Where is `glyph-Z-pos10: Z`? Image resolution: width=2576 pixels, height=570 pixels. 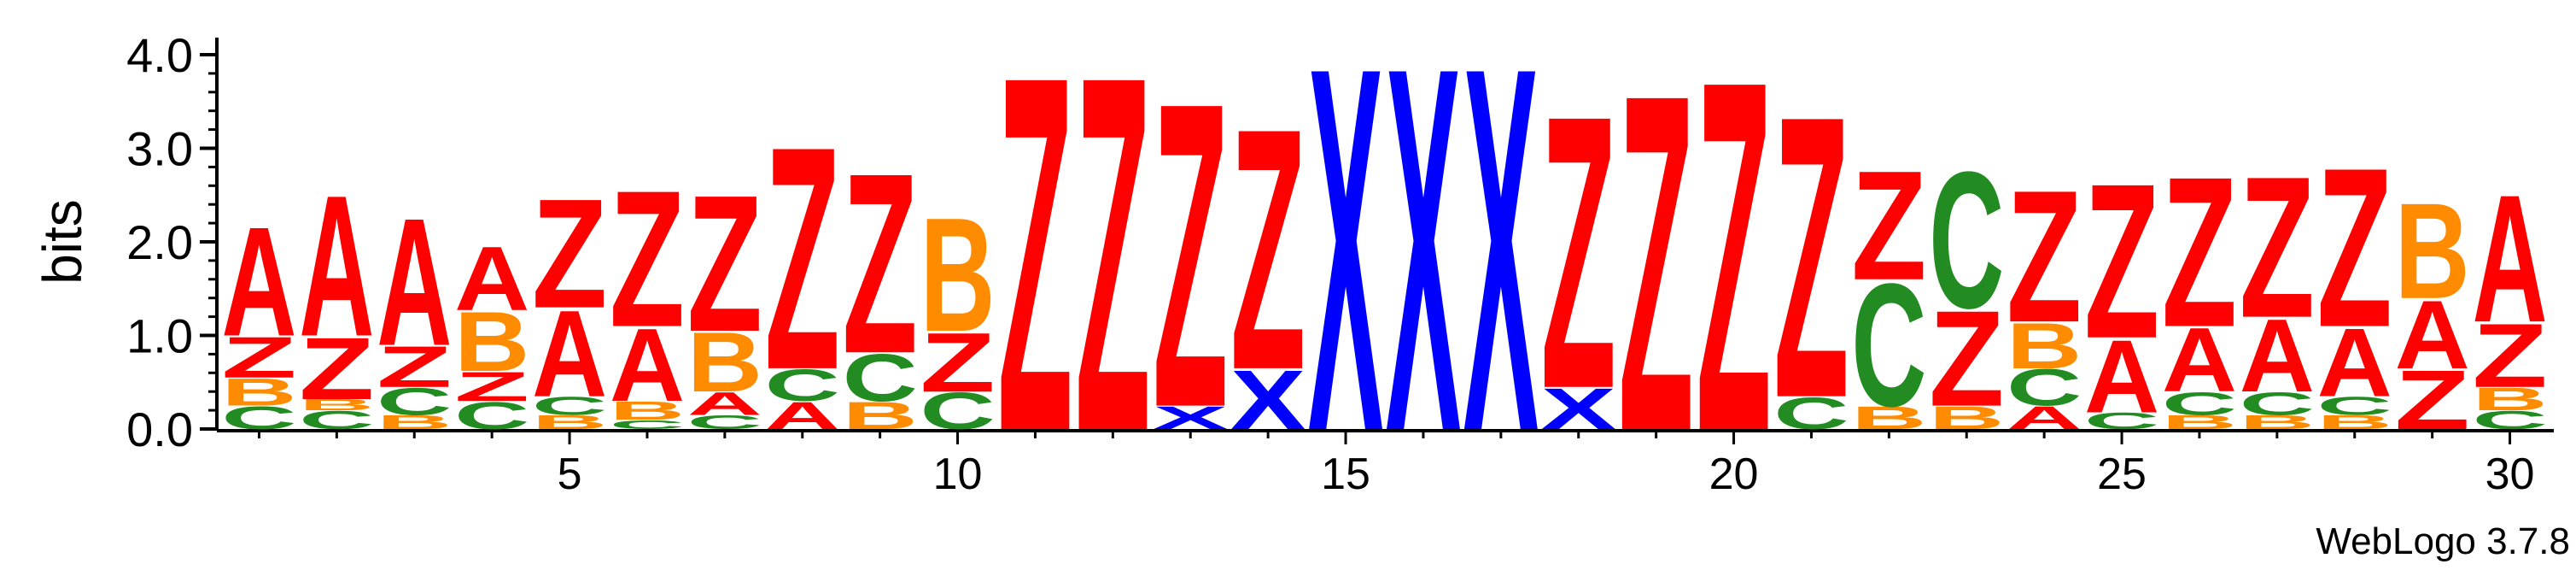 glyph-Z-pos10: Z is located at coordinates (957, 362).